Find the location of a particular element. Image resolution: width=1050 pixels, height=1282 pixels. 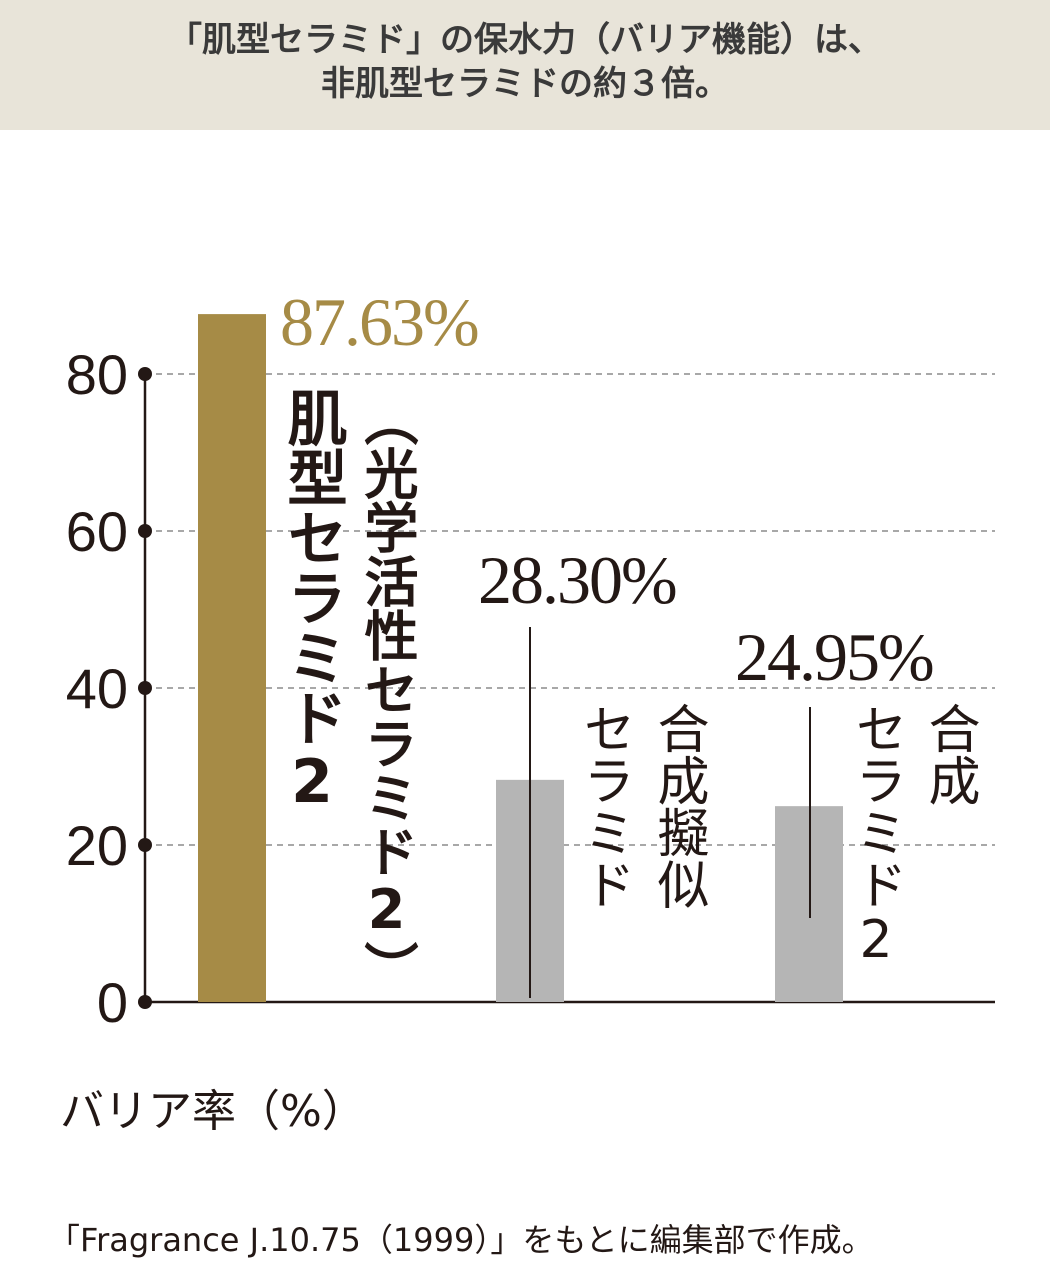

bar is located at coordinates (232, 658).